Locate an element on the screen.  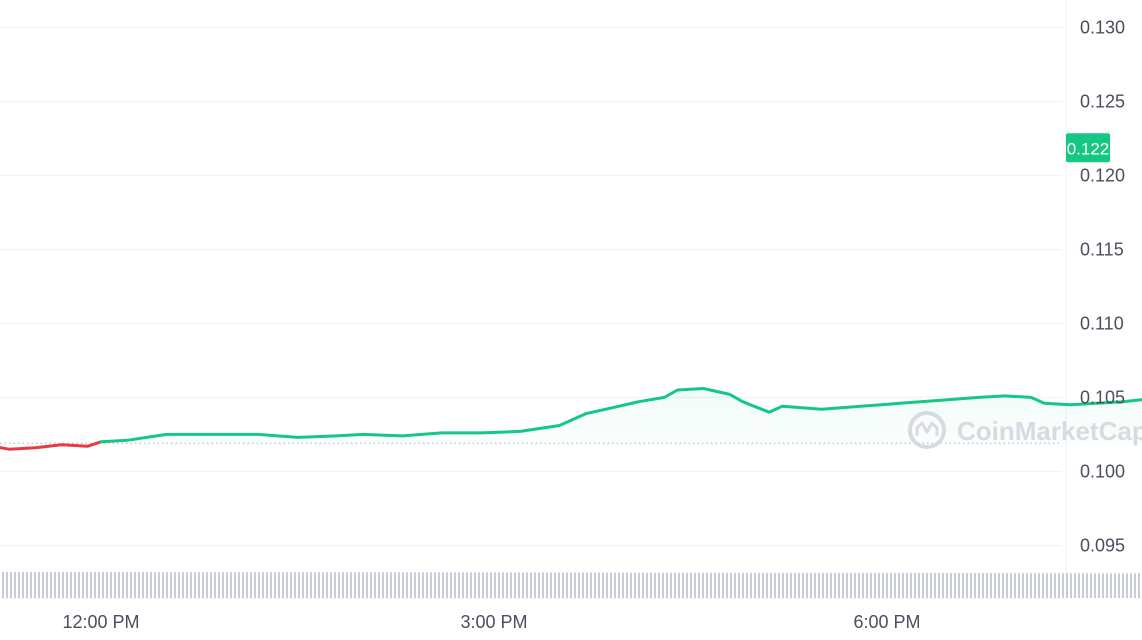
y-tick-label: 0.095 is located at coordinates (1102, 545).